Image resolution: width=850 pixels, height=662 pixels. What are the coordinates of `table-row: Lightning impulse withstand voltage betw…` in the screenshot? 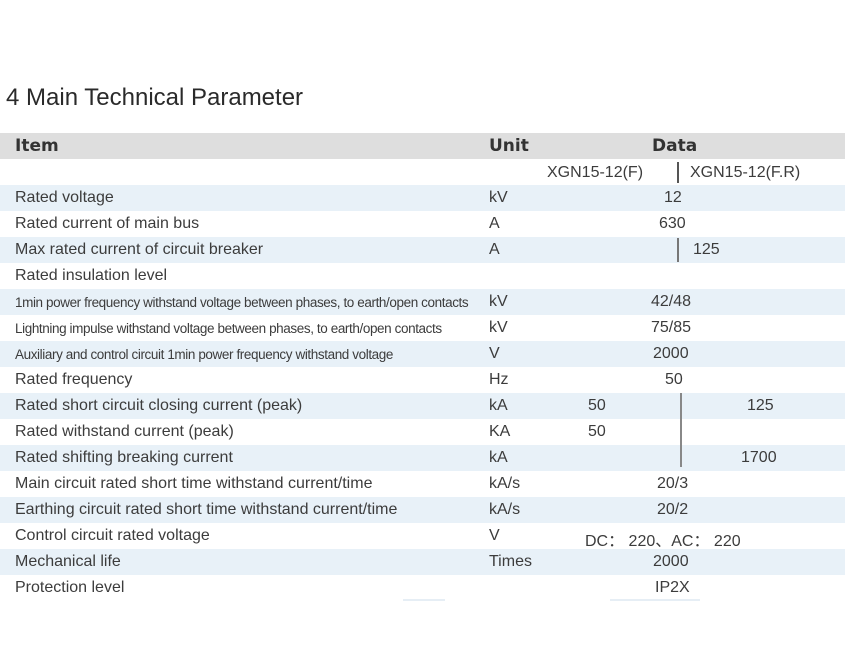 It's located at (422, 328).